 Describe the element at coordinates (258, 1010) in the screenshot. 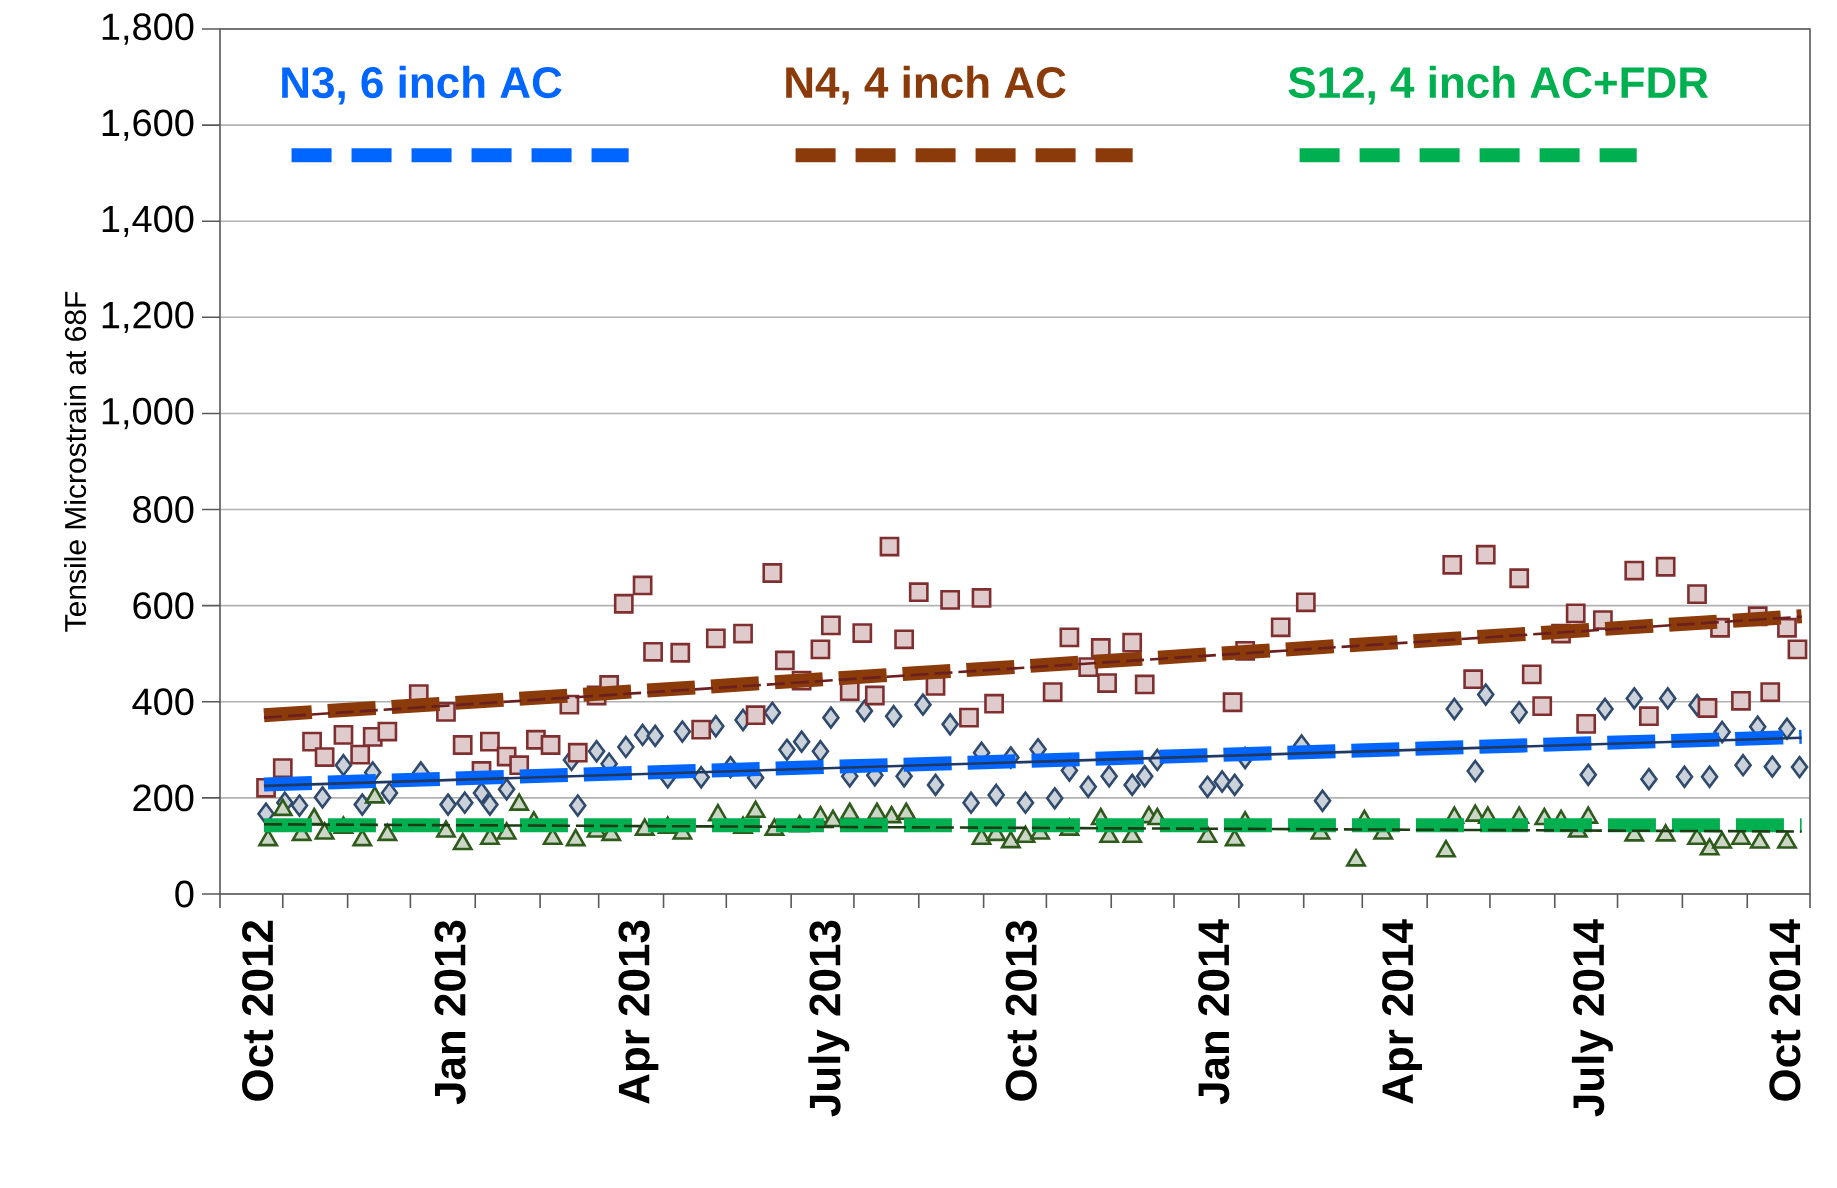

I see `x-tick-label: Oct 2012` at that location.